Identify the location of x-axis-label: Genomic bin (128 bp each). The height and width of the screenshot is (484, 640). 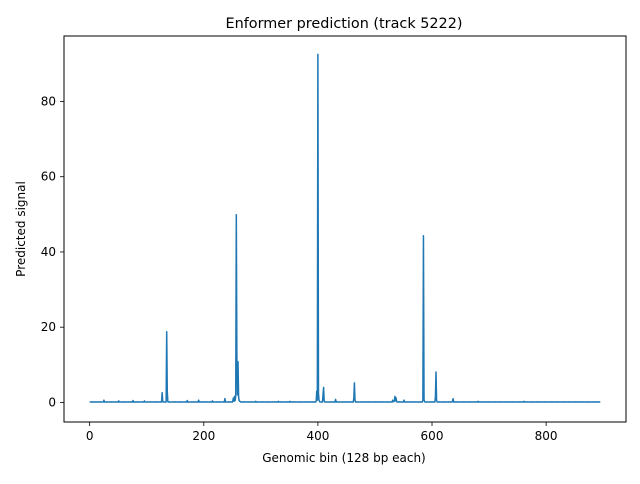
(344, 458).